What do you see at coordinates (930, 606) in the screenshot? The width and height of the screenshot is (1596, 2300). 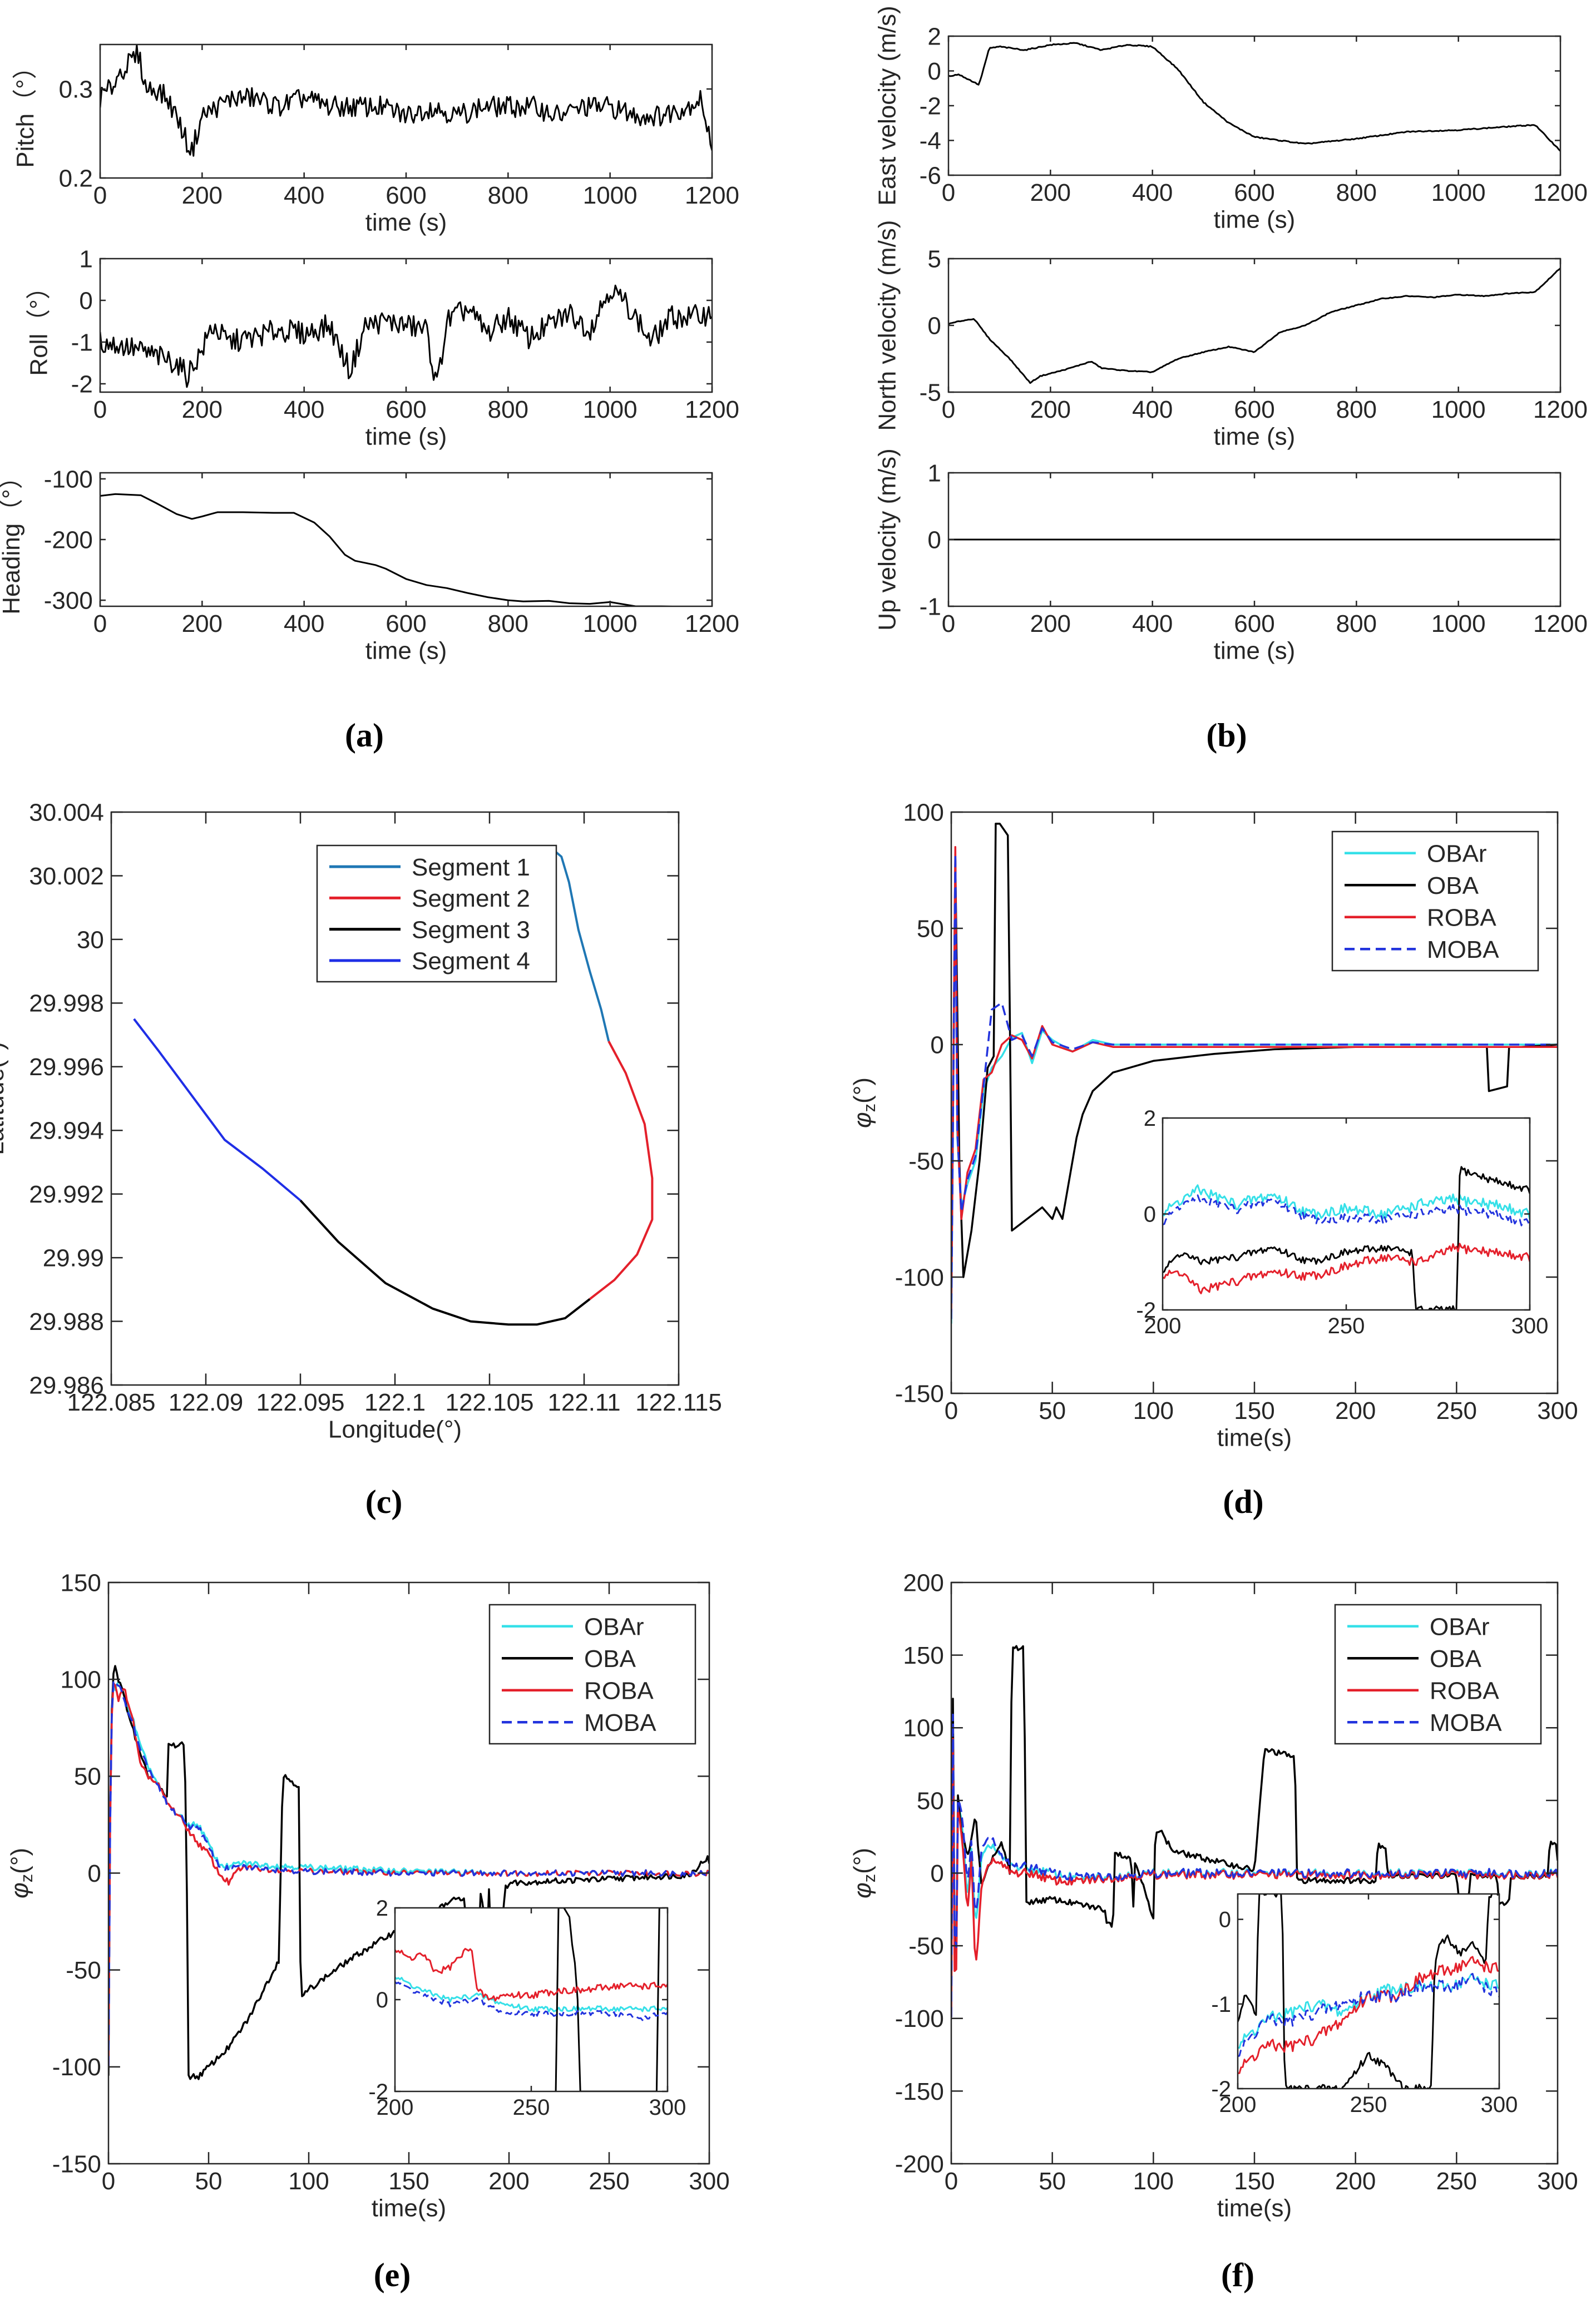 I see `y-tick-label: -1` at bounding box center [930, 606].